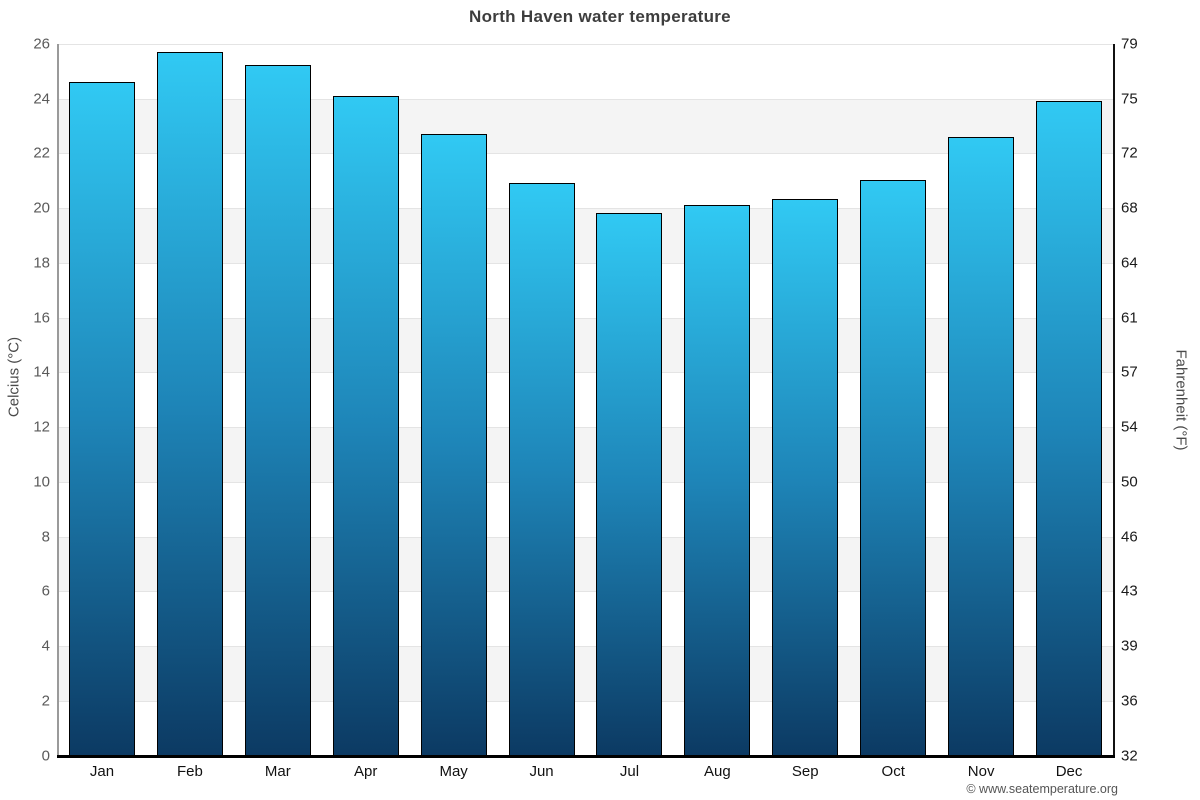 This screenshot has width=1200, height=800. I want to click on x-tick-jul: Jul, so click(629, 771).